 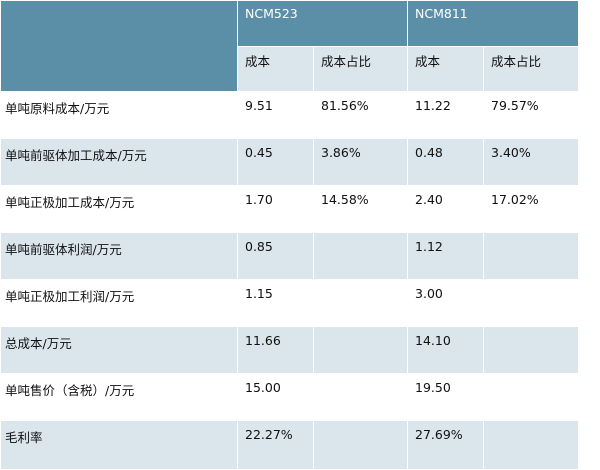 What do you see at coordinates (119, 115) in the screenshot?
I see `row-label: 单吨原料成本/万元` at bounding box center [119, 115].